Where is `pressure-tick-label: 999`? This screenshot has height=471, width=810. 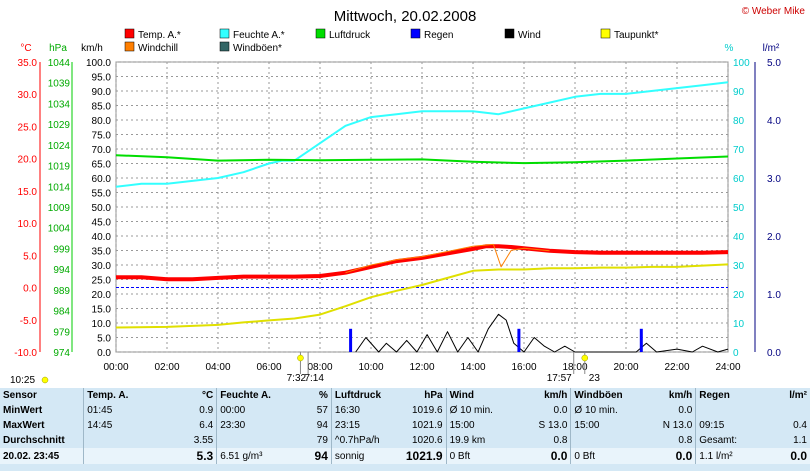
pressure-tick-label: 999 is located at coordinates (61, 249).